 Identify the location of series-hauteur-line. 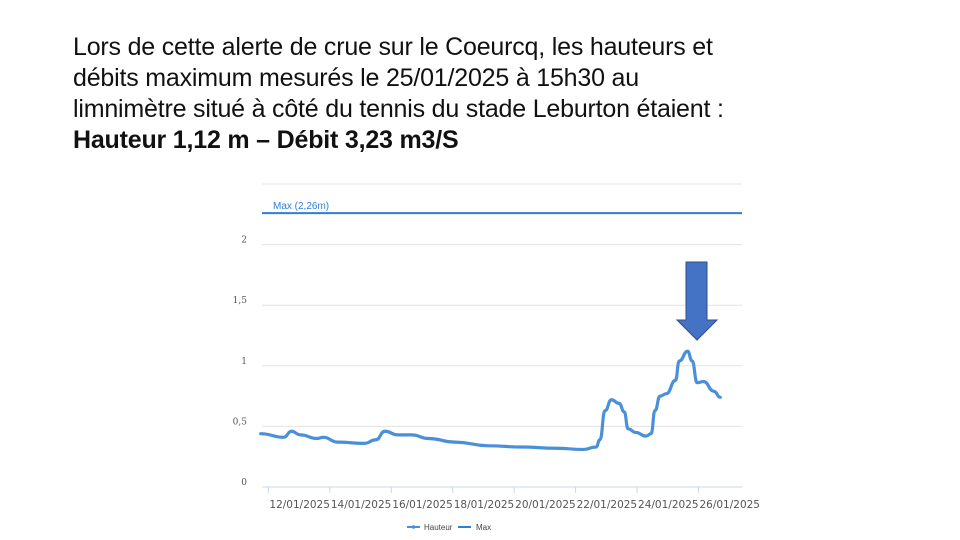
(490, 400).